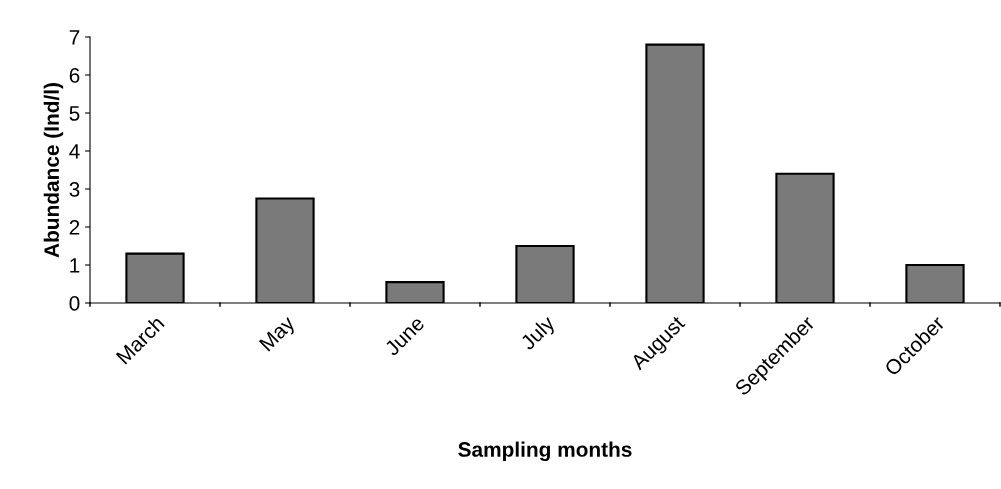 Image resolution: width=1001 pixels, height=489 pixels. Describe the element at coordinates (74, 227) in the screenshot. I see `y-tick-label: 2` at that location.